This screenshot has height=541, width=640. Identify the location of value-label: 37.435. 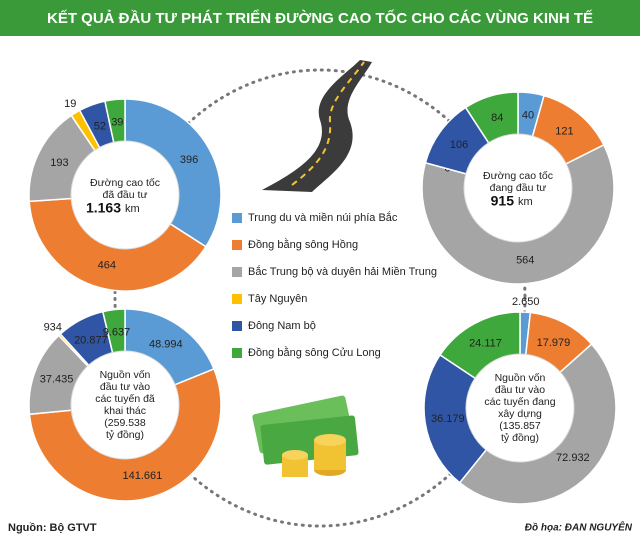
(57, 379).